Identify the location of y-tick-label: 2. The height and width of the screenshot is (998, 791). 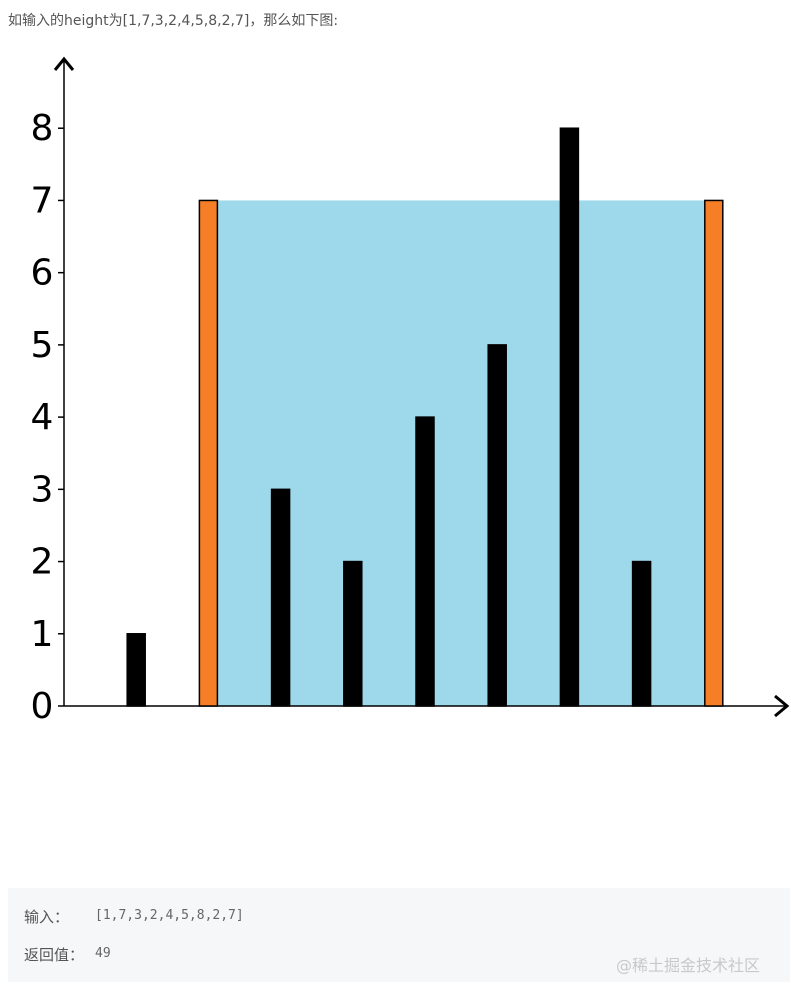
(42, 562).